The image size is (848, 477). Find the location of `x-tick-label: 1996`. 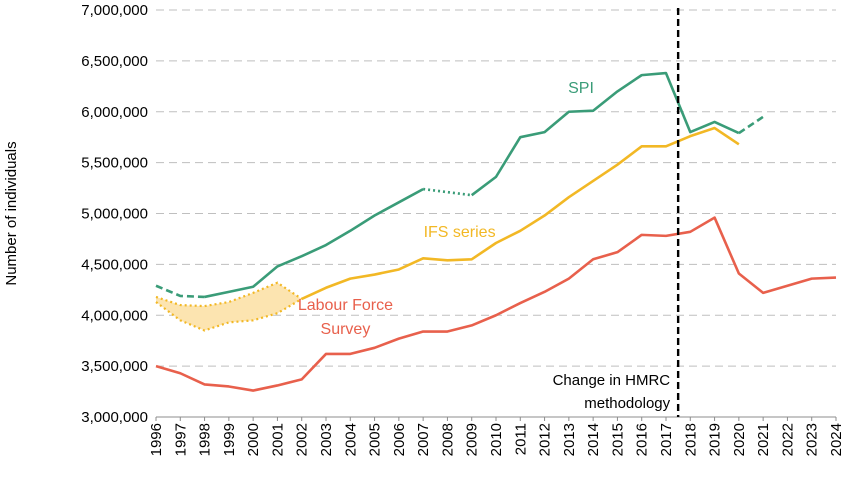

x-tick-label: 1996 is located at coordinates (156, 439).